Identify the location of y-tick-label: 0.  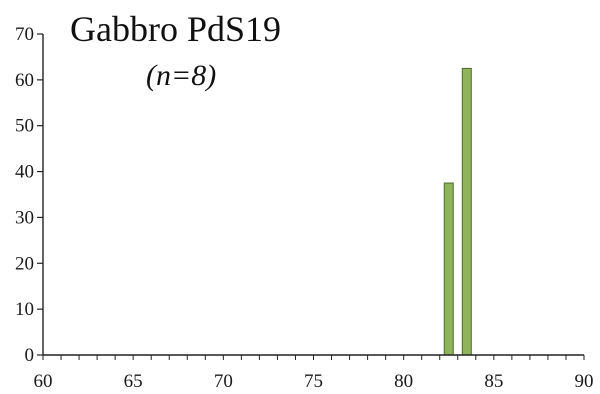
(30, 355).